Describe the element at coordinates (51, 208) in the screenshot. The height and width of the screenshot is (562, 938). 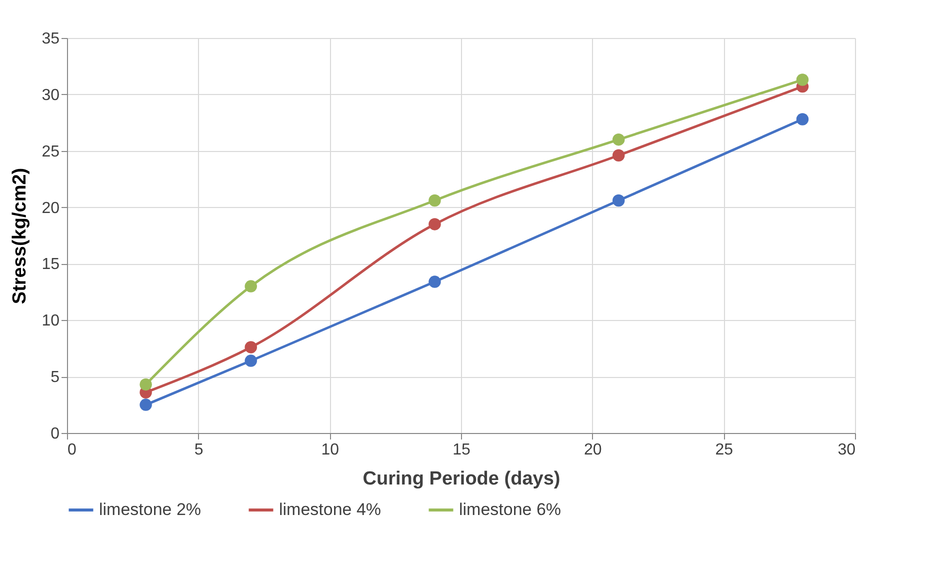
I see `y-tick-label: 20` at that location.